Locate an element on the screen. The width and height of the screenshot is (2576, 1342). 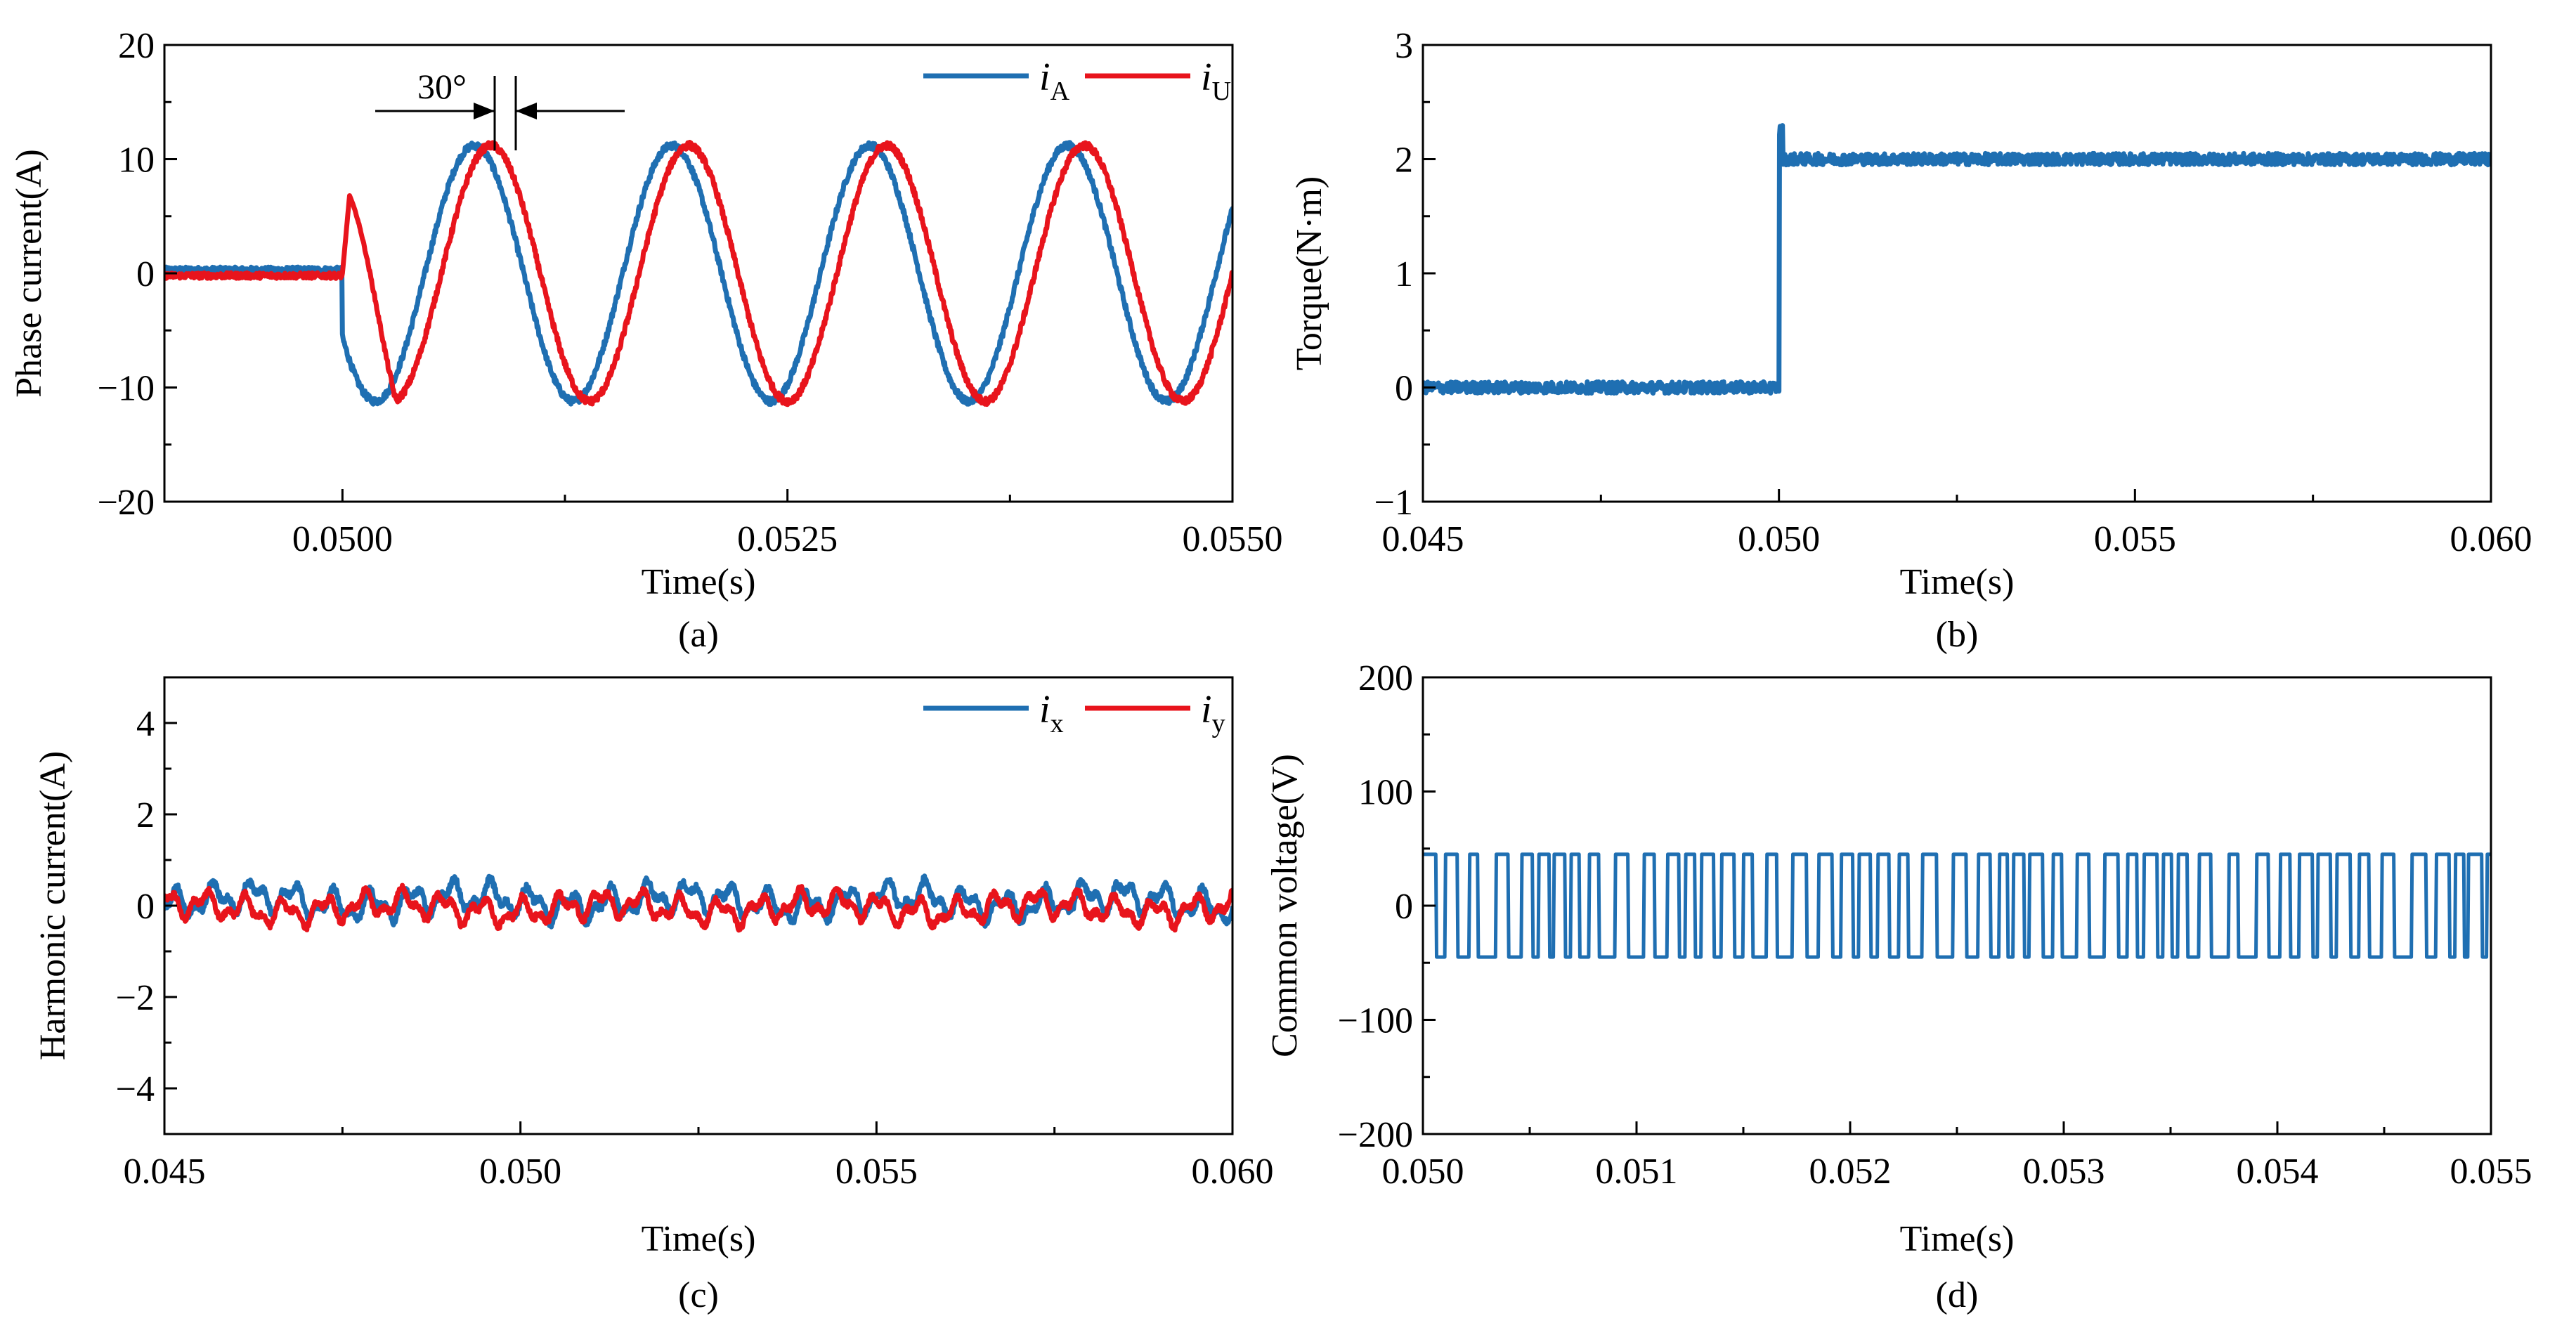
xtick-label-b: 0.060 is located at coordinates (2491, 539).